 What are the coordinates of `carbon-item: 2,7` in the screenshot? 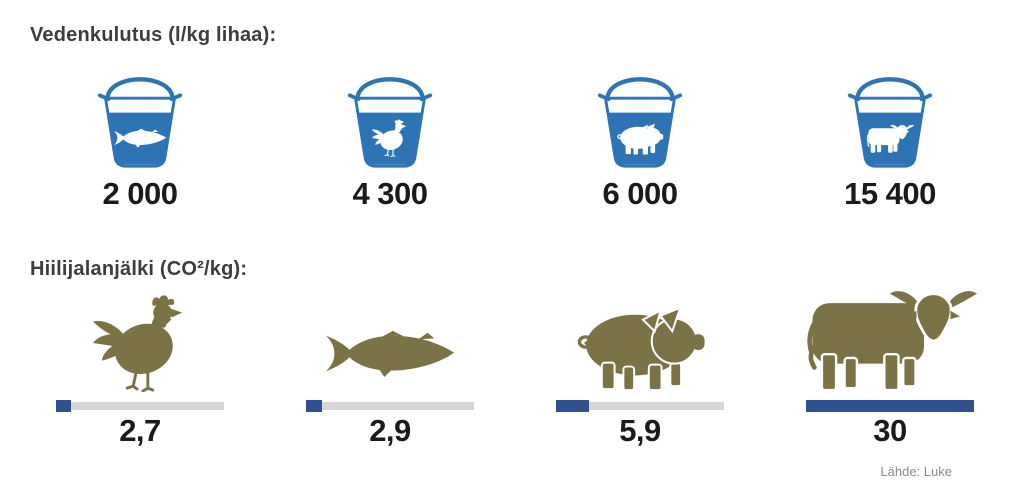 It's located at (140, 368).